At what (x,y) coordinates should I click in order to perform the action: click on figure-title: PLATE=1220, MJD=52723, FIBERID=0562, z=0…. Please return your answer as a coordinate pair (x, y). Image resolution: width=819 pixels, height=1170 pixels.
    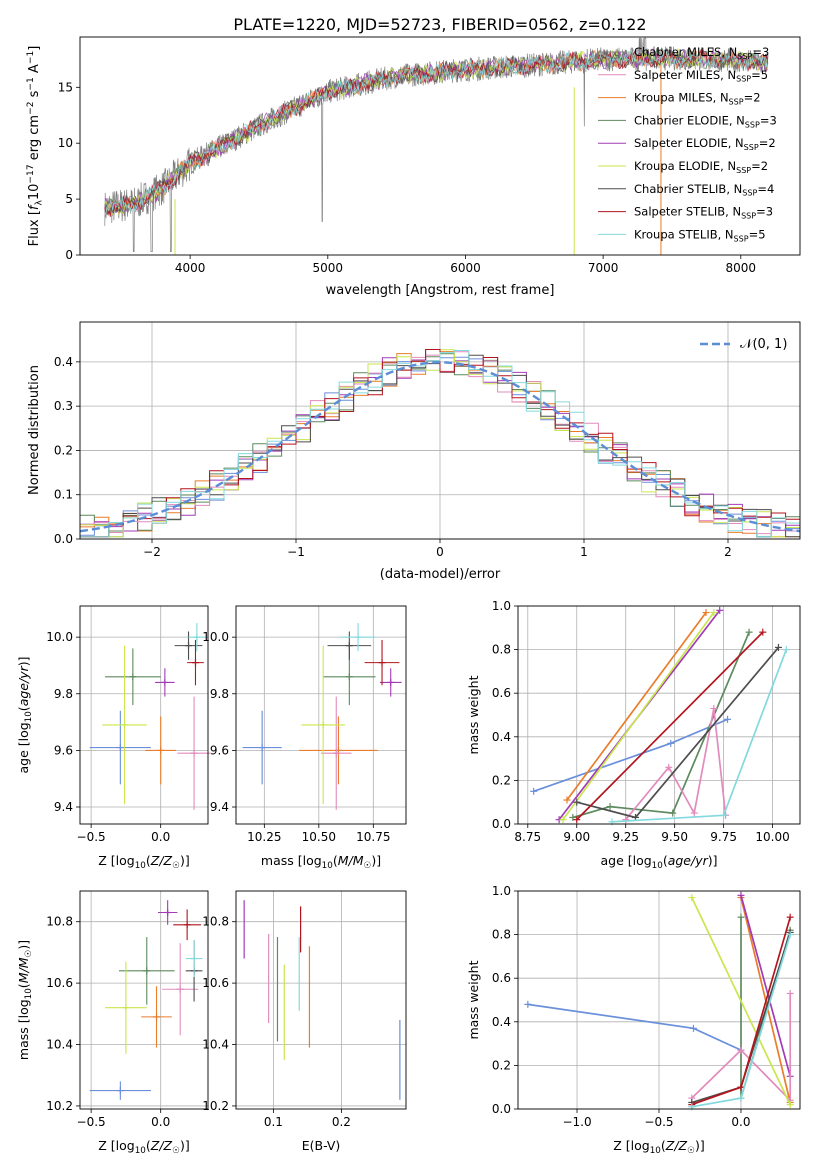
    Looking at the image, I should click on (439, 24).